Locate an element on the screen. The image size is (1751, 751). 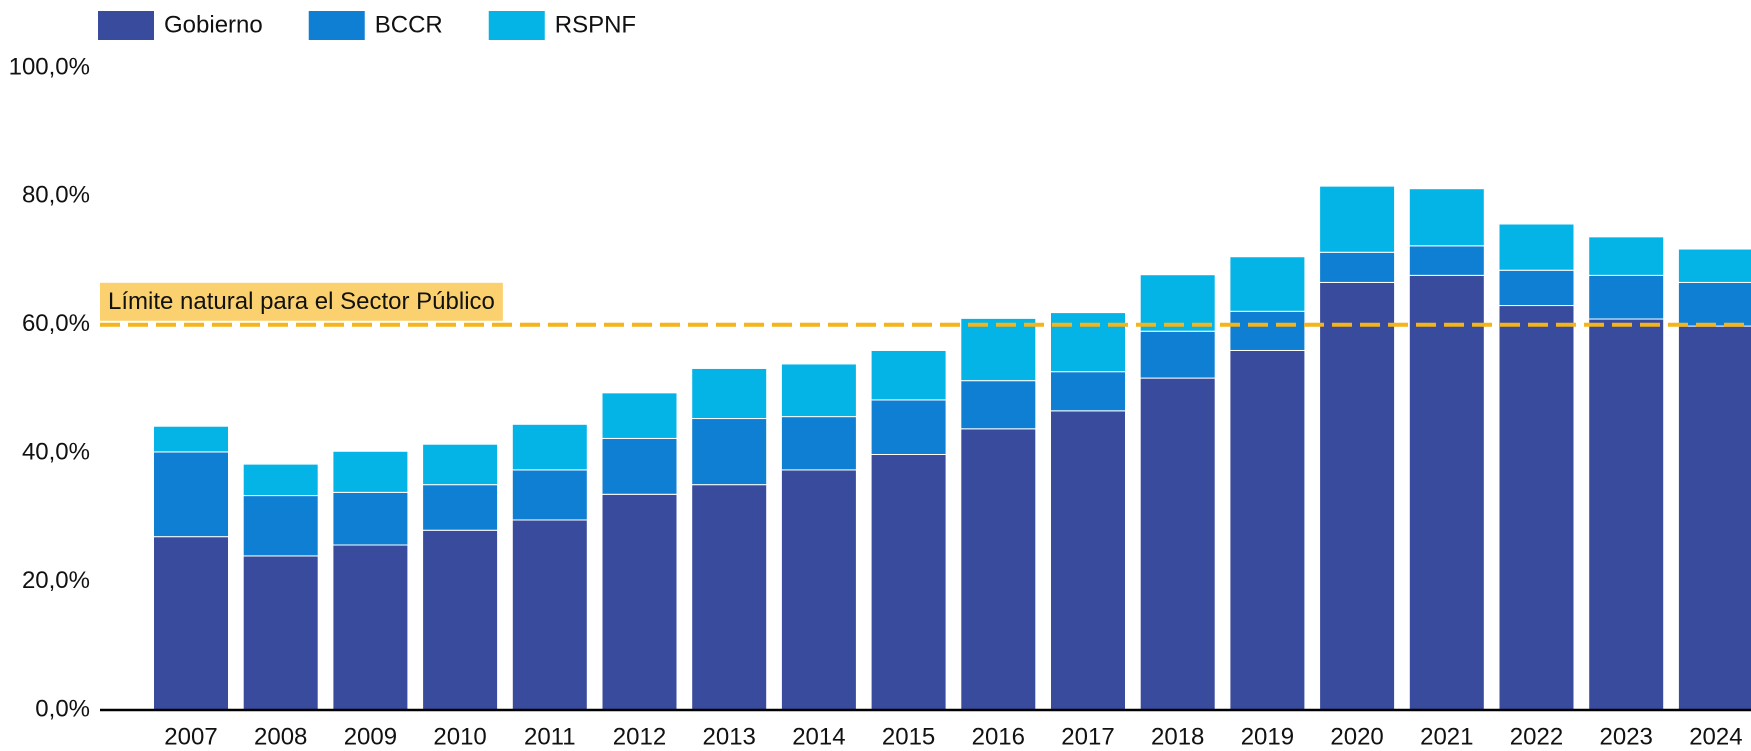
x-tick-label: 2017 is located at coordinates (1087, 736).